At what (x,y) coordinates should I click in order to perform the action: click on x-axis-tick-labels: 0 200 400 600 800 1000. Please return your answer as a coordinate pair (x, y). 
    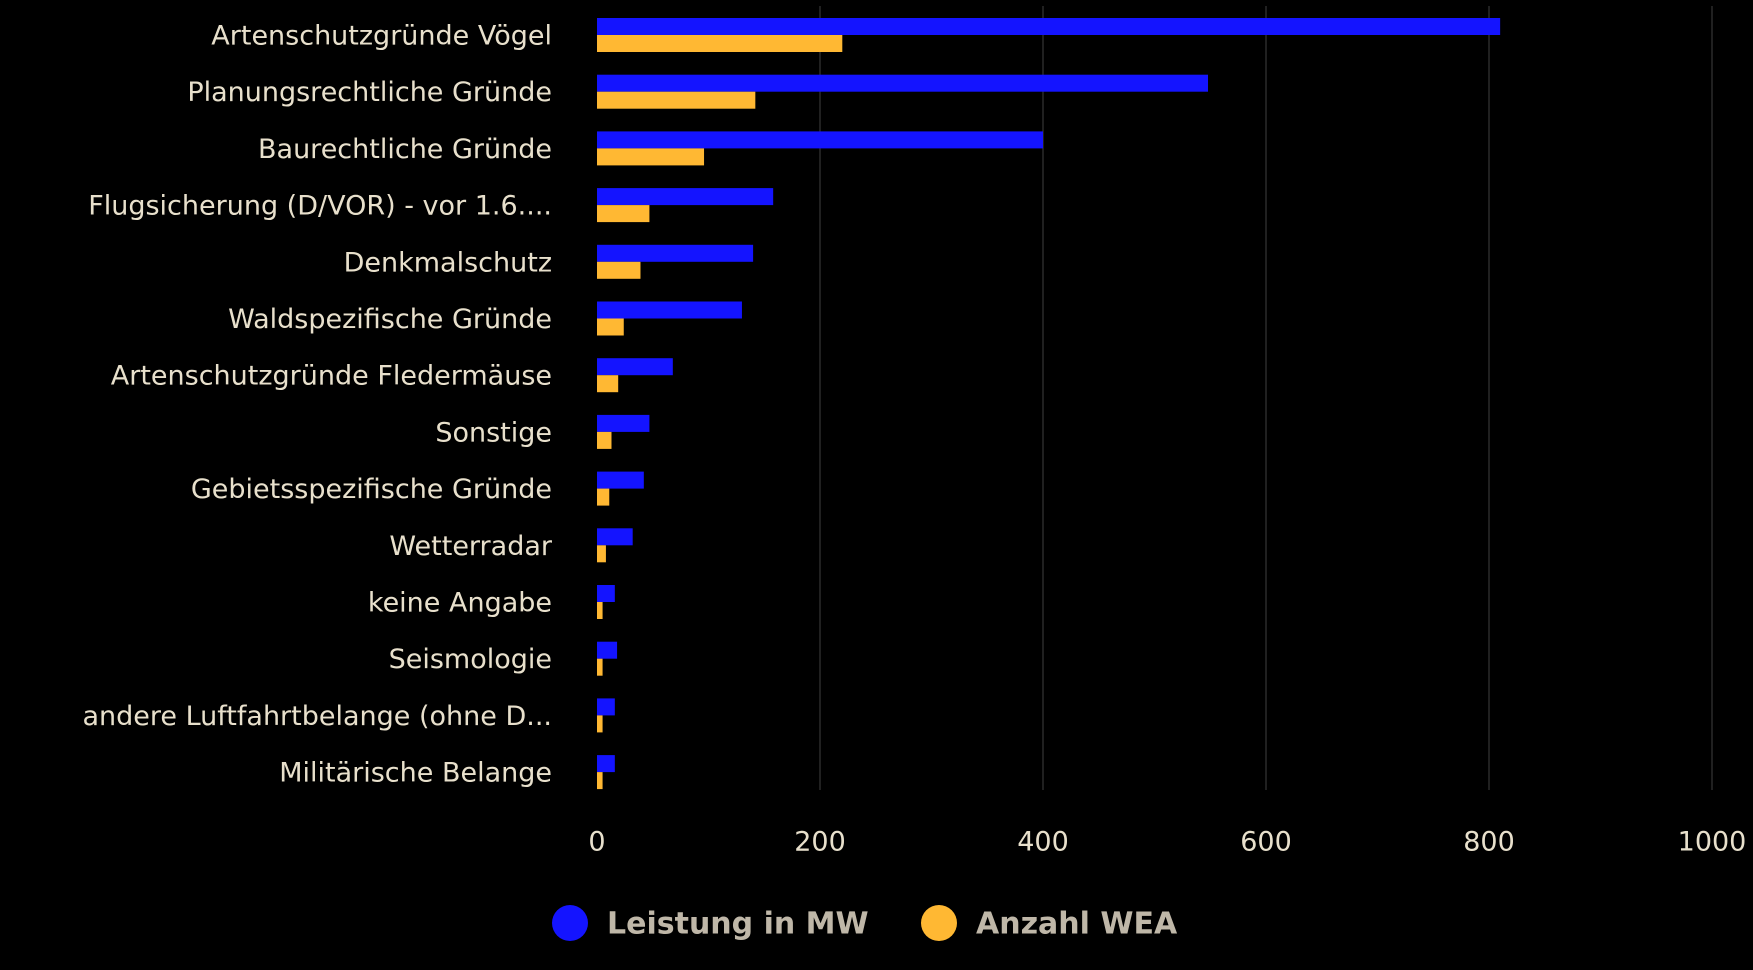
    Looking at the image, I should click on (1167, 842).